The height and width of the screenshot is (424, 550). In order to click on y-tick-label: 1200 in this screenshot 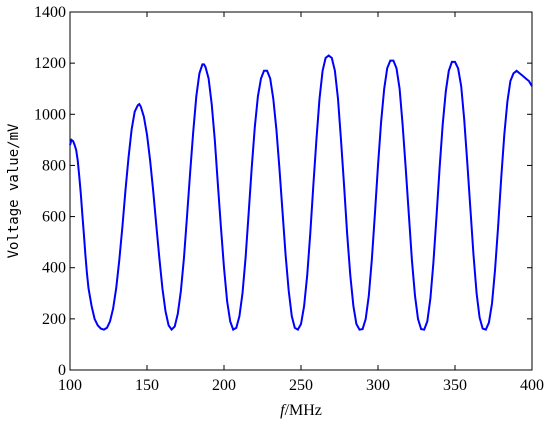, I will do `click(50, 63)`.